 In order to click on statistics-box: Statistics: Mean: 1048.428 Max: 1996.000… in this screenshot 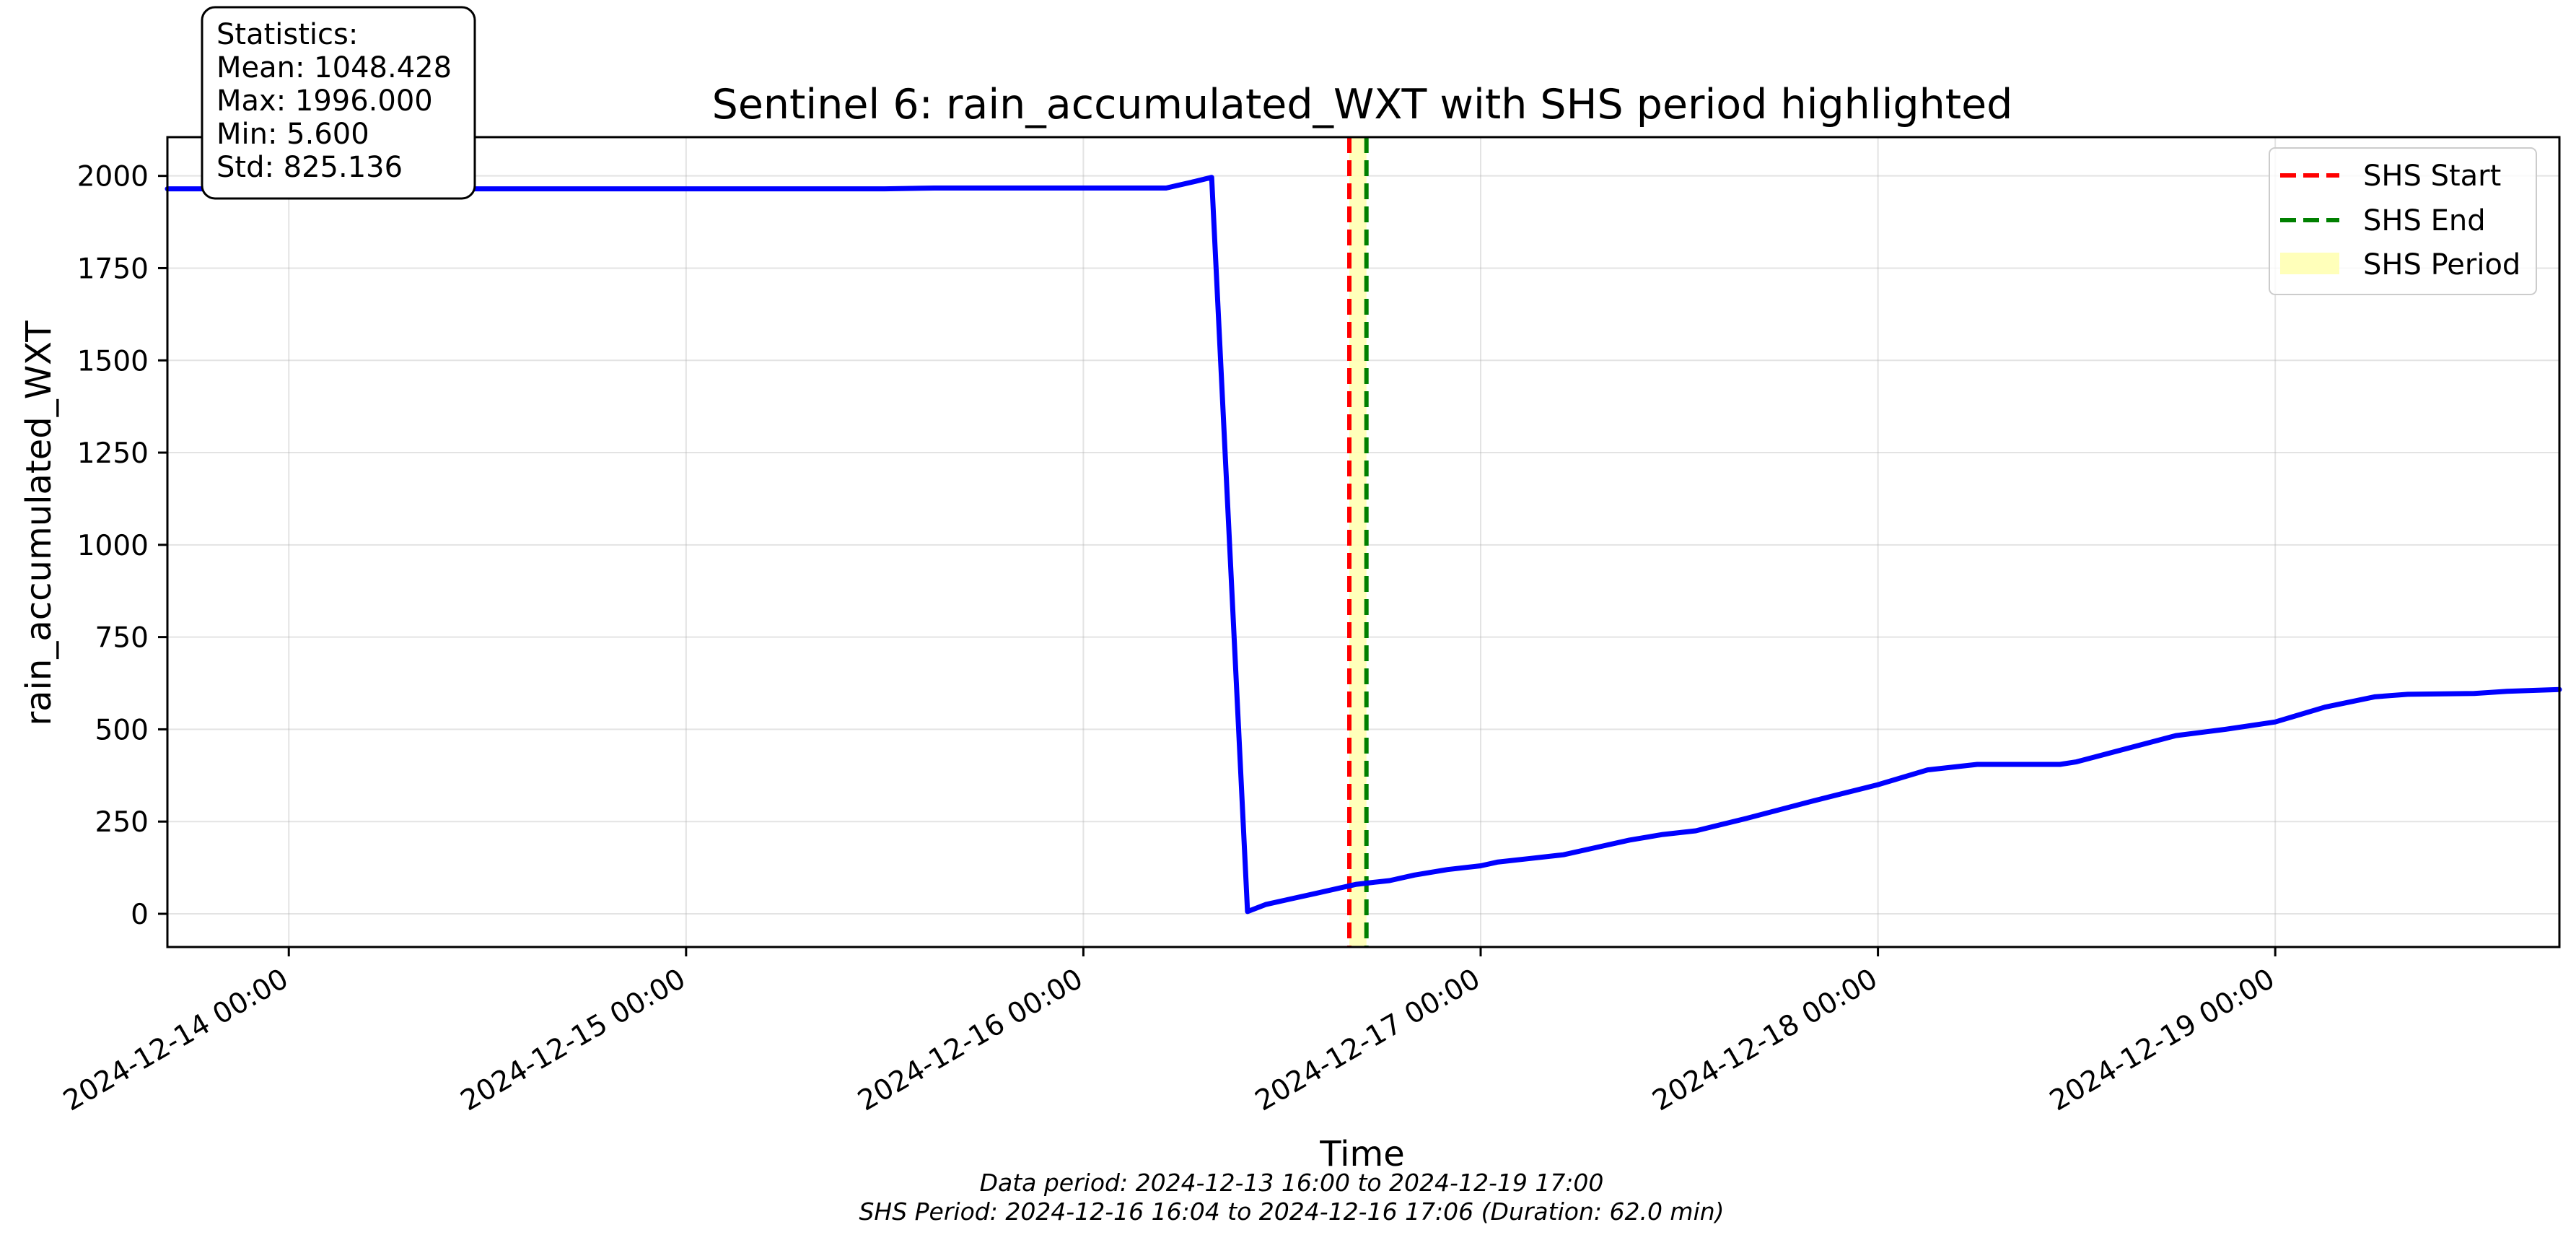, I will do `click(338, 103)`.